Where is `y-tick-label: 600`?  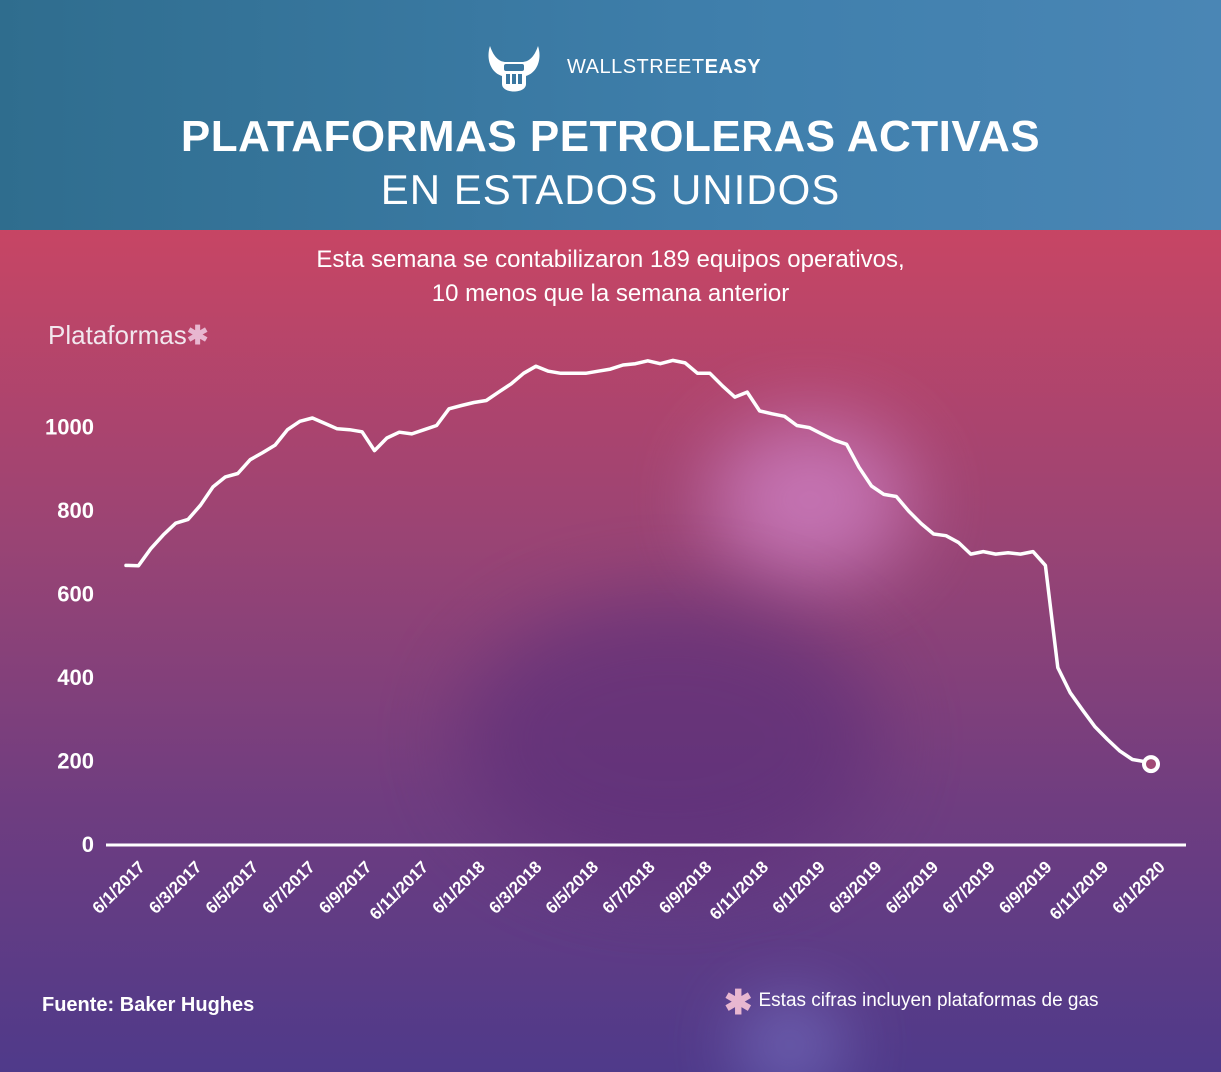
y-tick-label: 600 is located at coordinates (75, 594).